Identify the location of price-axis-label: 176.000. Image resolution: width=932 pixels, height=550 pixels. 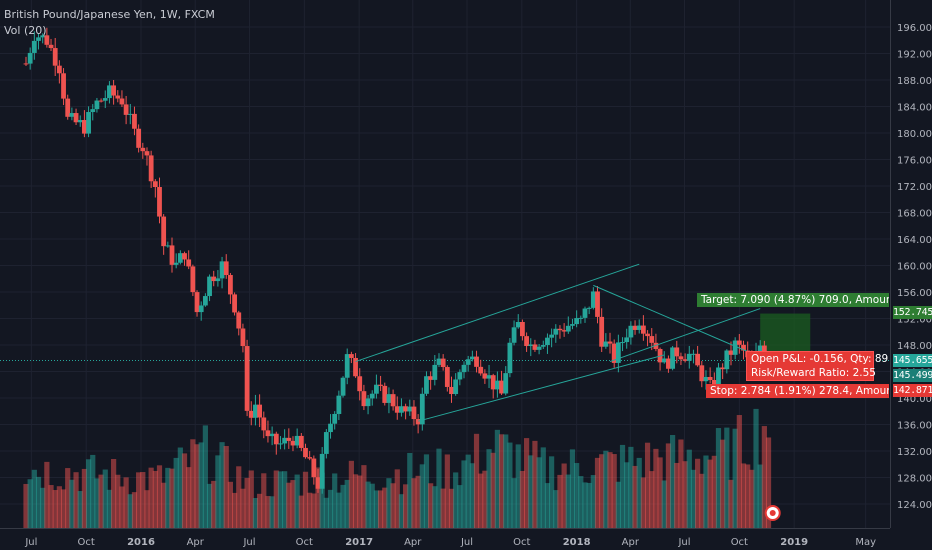
(914, 161).